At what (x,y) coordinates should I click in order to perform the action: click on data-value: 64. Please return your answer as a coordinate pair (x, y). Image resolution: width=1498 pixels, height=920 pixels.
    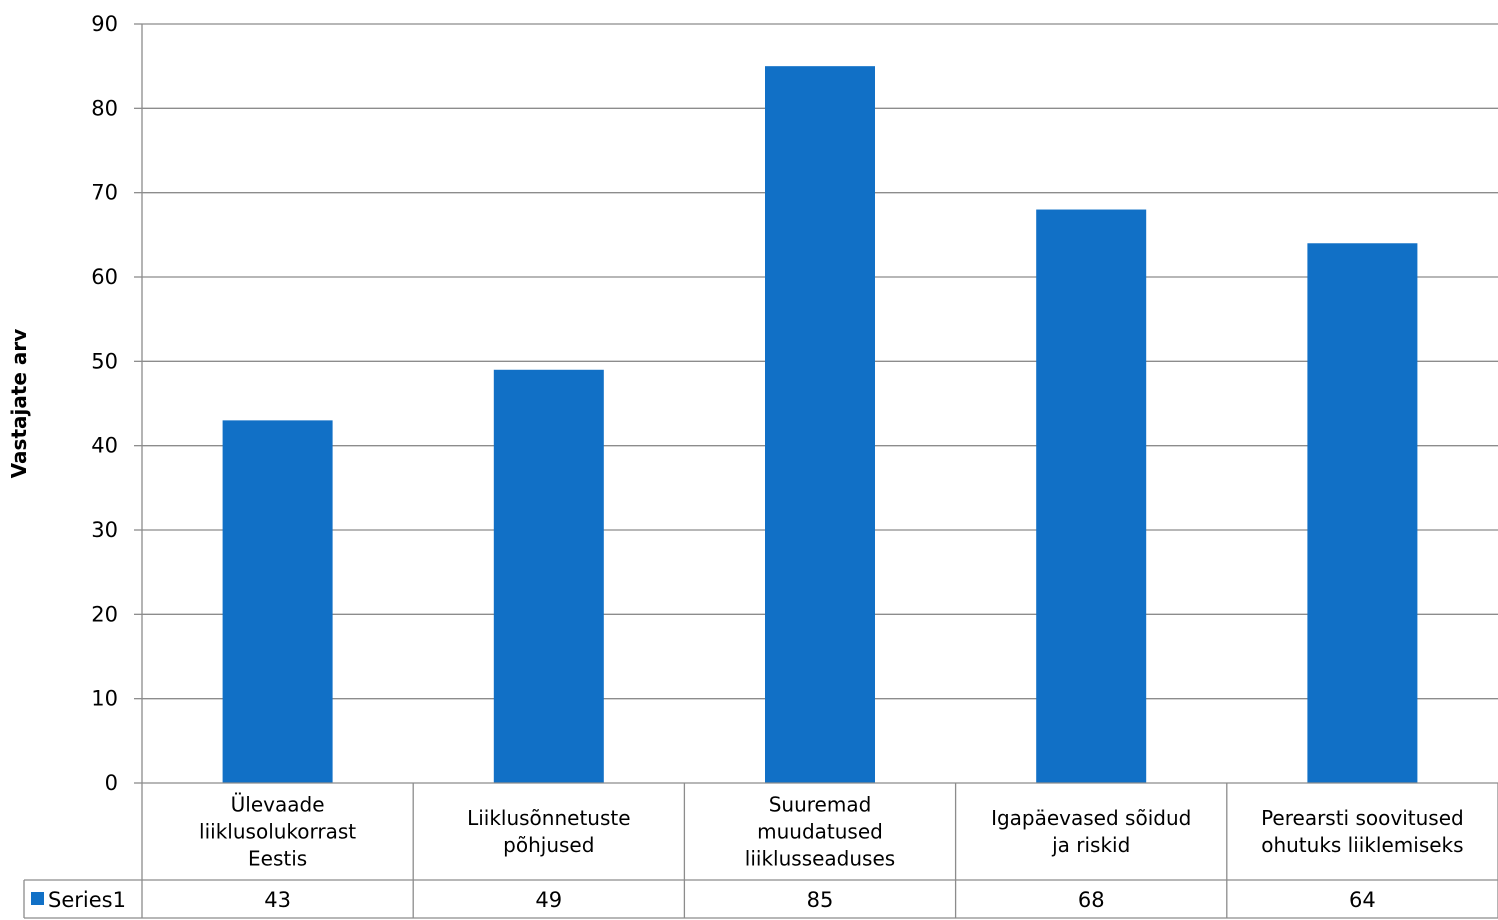
    Looking at the image, I should click on (1362, 900).